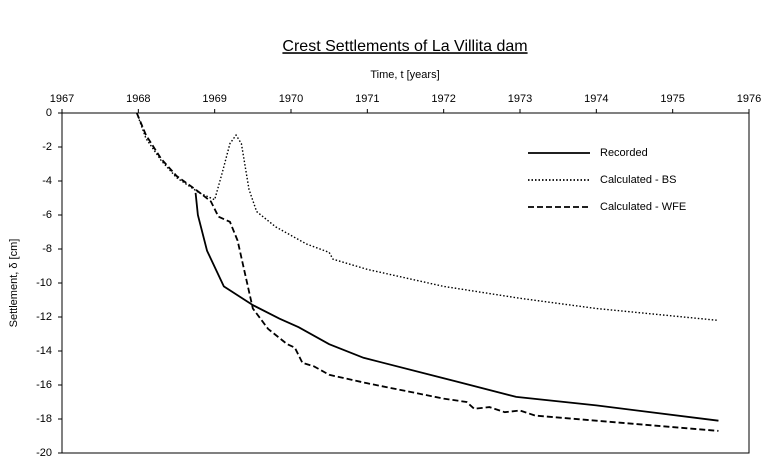 This screenshot has width=771, height=463. I want to click on x-tick-label: 1968, so click(138, 99).